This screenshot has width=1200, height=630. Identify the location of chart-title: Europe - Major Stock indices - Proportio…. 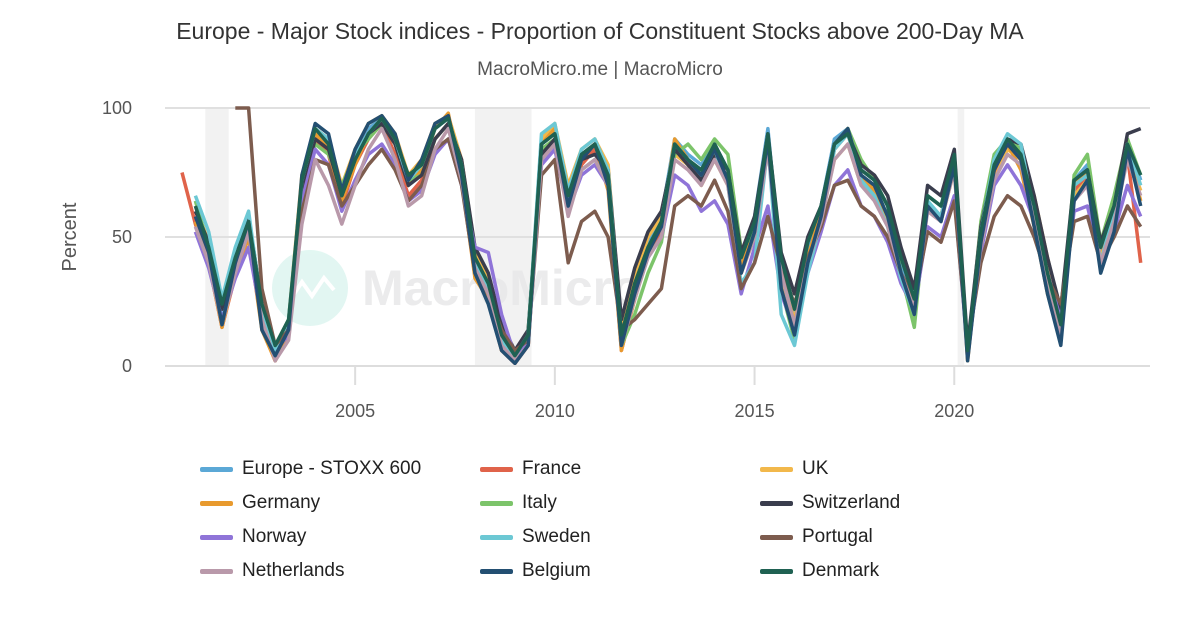
(600, 31).